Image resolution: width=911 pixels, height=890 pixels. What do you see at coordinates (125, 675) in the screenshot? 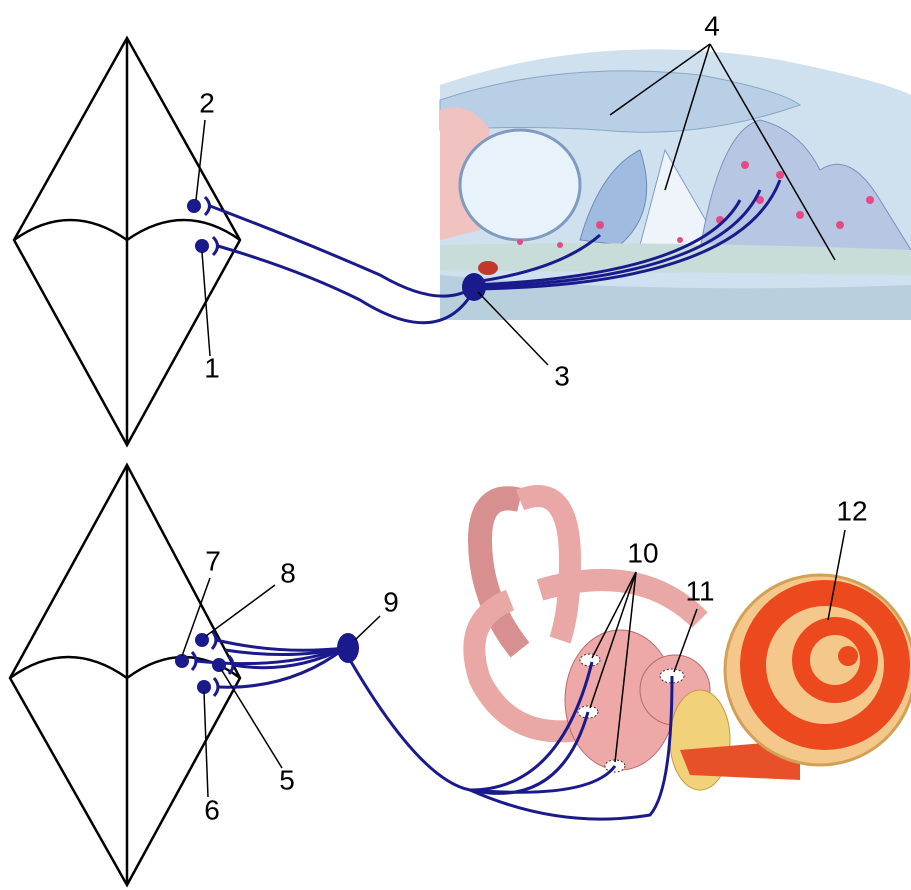
I see `vestibular-diamond-bottom` at bounding box center [125, 675].